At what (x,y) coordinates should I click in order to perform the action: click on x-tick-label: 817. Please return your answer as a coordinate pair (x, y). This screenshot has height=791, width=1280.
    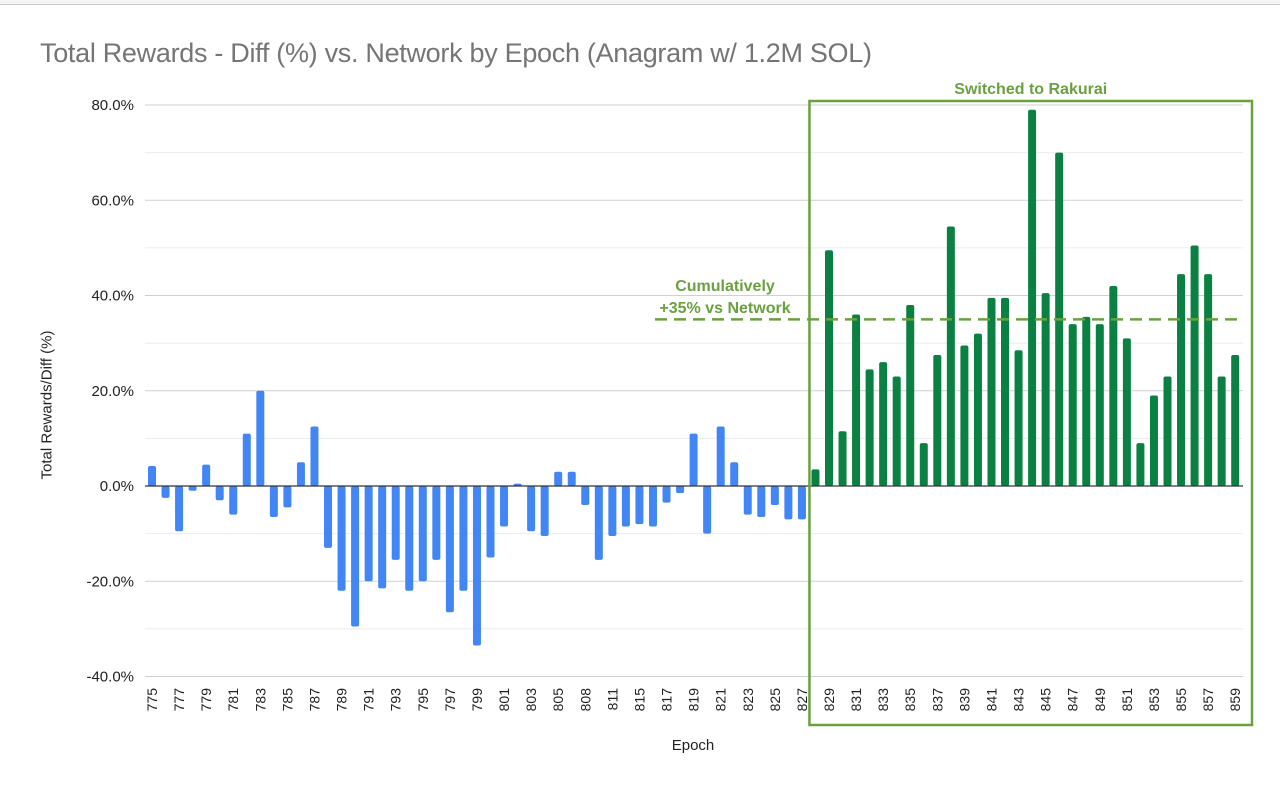
    Looking at the image, I should click on (667, 700).